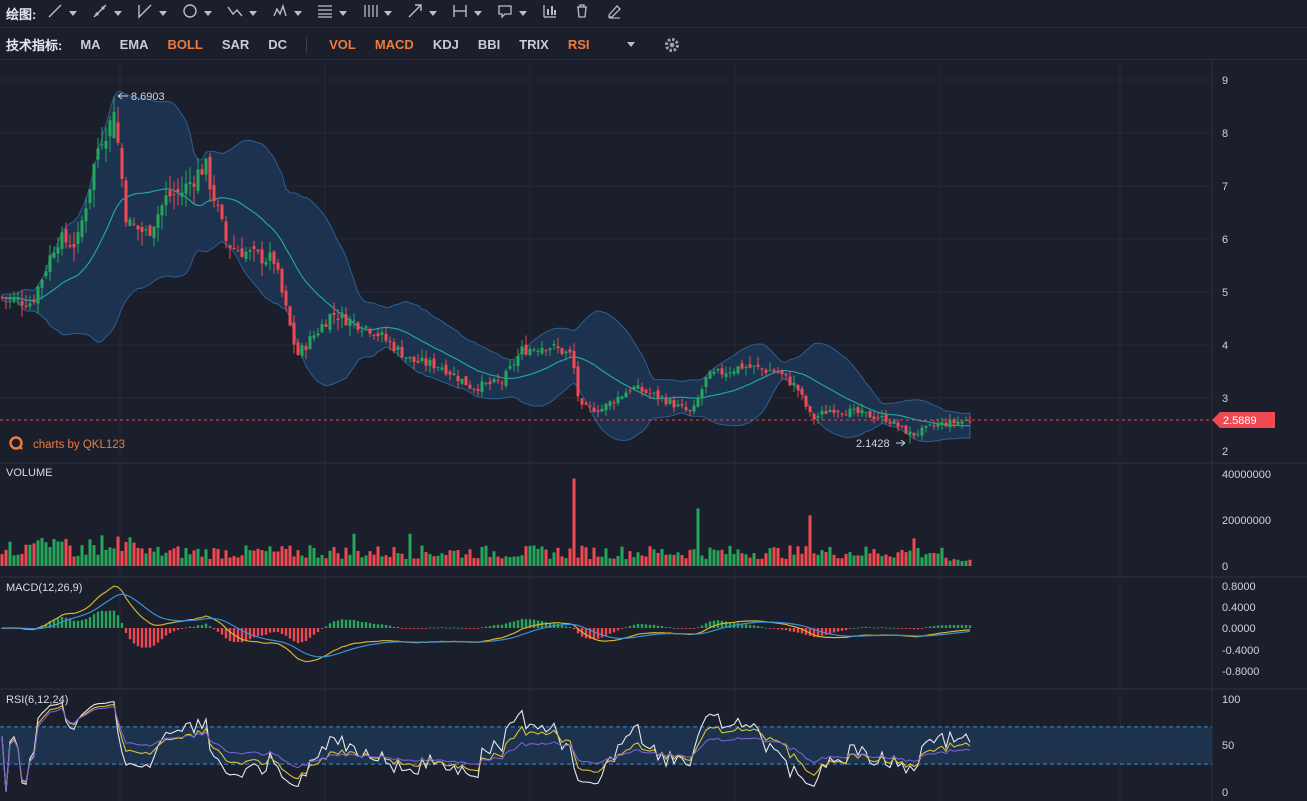  Describe the element at coordinates (582, 13) in the screenshot. I see `trash-button` at that location.